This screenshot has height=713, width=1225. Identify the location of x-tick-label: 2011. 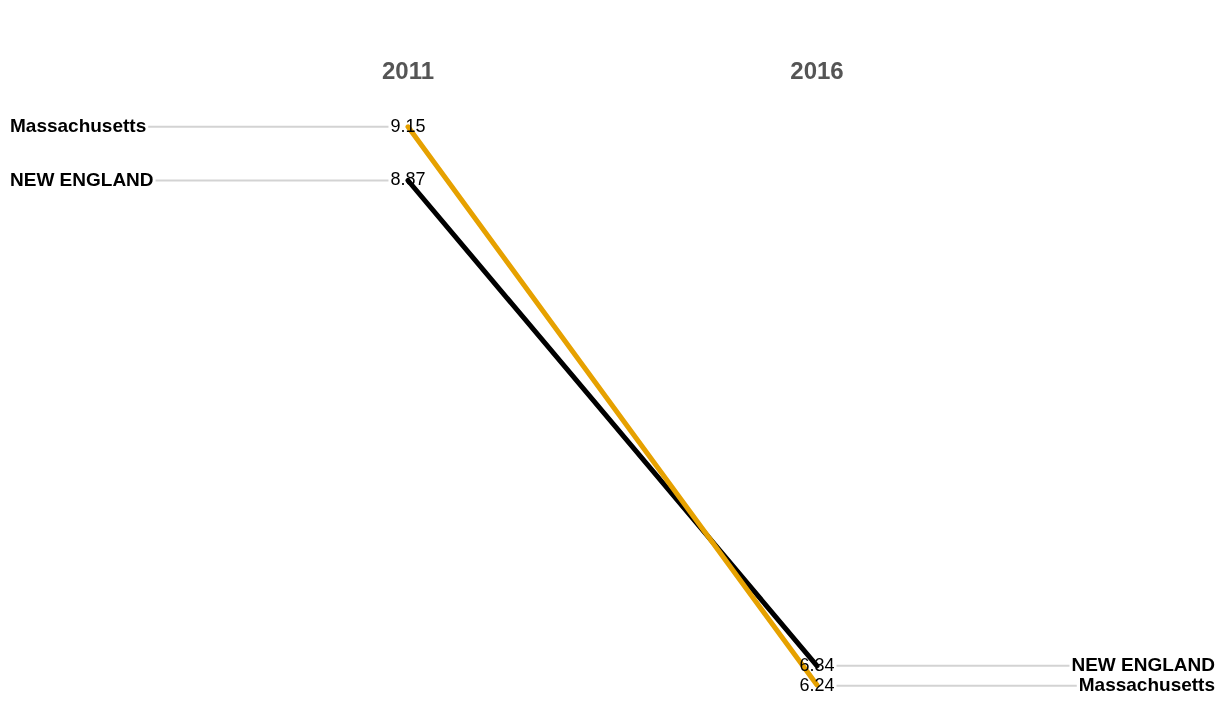
(408, 71).